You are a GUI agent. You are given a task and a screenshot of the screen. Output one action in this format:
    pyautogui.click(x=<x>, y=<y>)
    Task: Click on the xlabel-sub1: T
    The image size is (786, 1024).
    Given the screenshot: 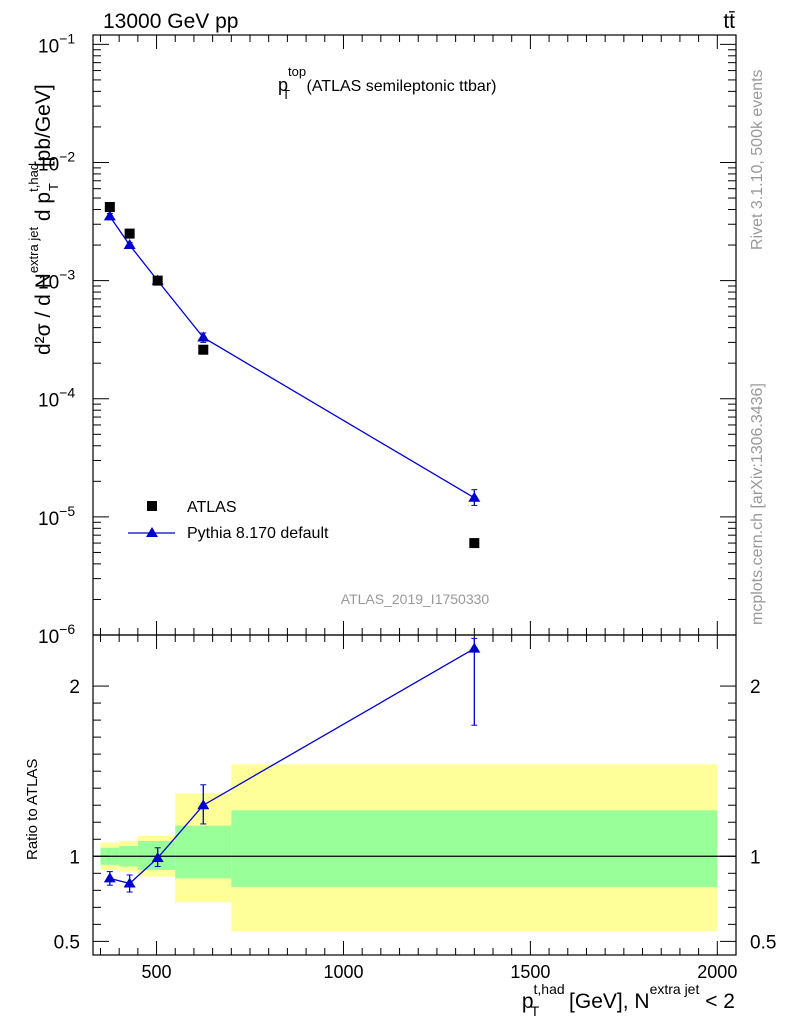 What is the action you would take?
    pyautogui.click(x=535, y=1011)
    